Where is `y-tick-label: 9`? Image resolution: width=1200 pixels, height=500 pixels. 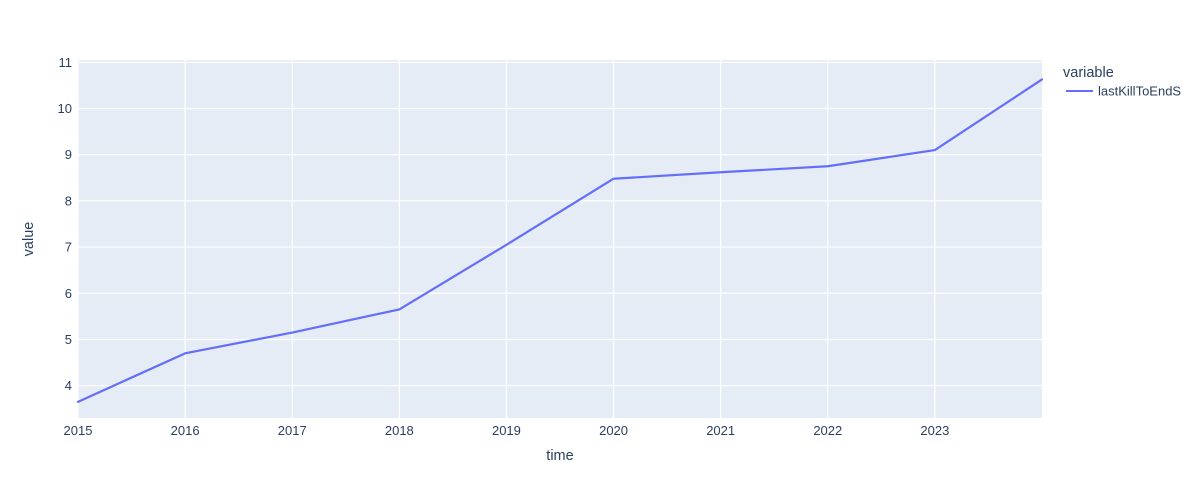 y-tick-label: 9 is located at coordinates (68, 154).